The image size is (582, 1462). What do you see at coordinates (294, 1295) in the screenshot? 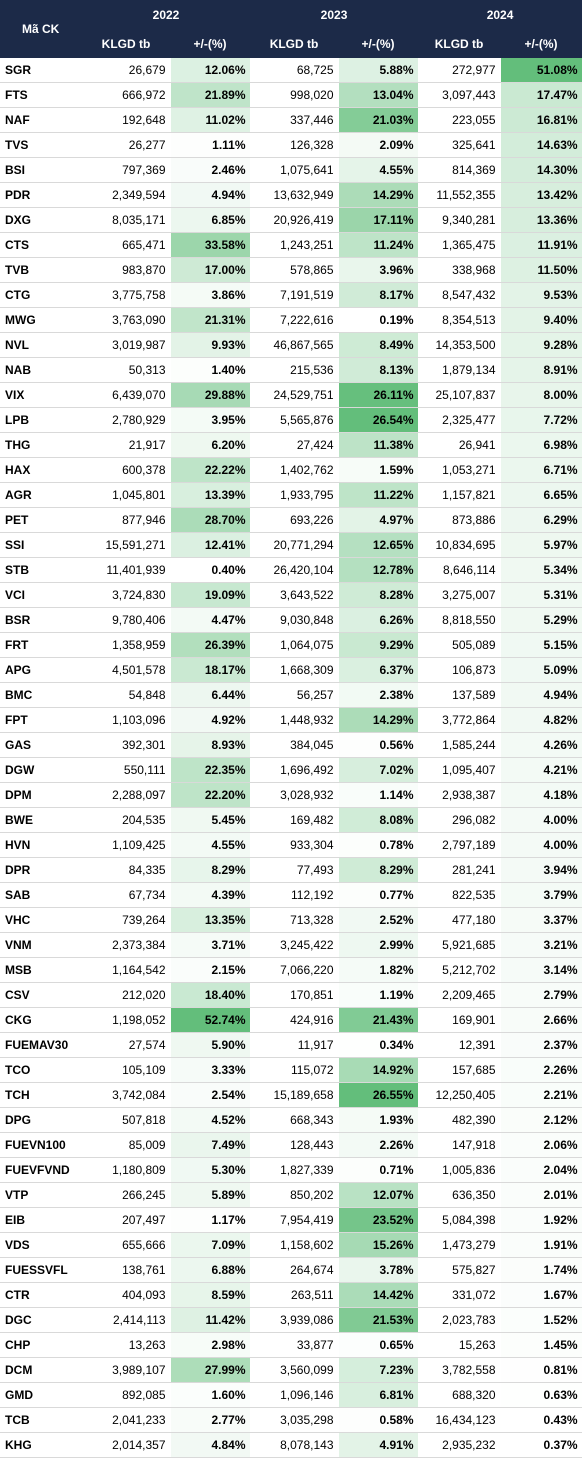
I see `volume: 263,511` at bounding box center [294, 1295].